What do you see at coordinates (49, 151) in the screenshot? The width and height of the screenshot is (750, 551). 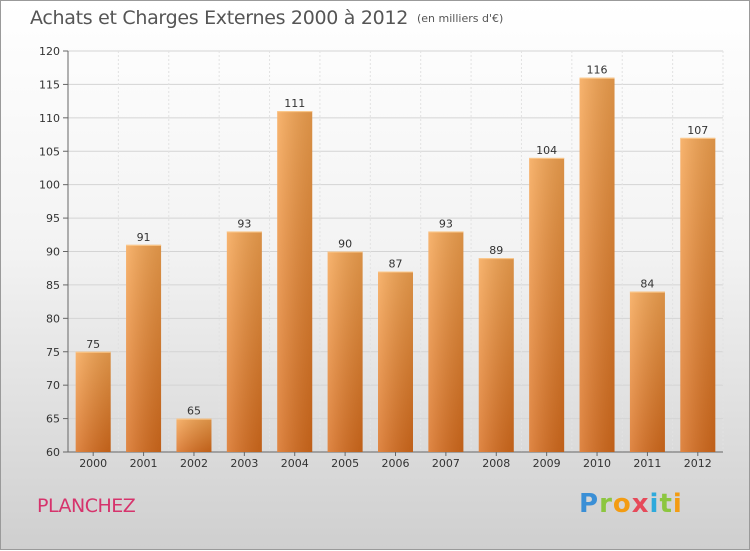 I see `y-tick-label: 105` at bounding box center [49, 151].